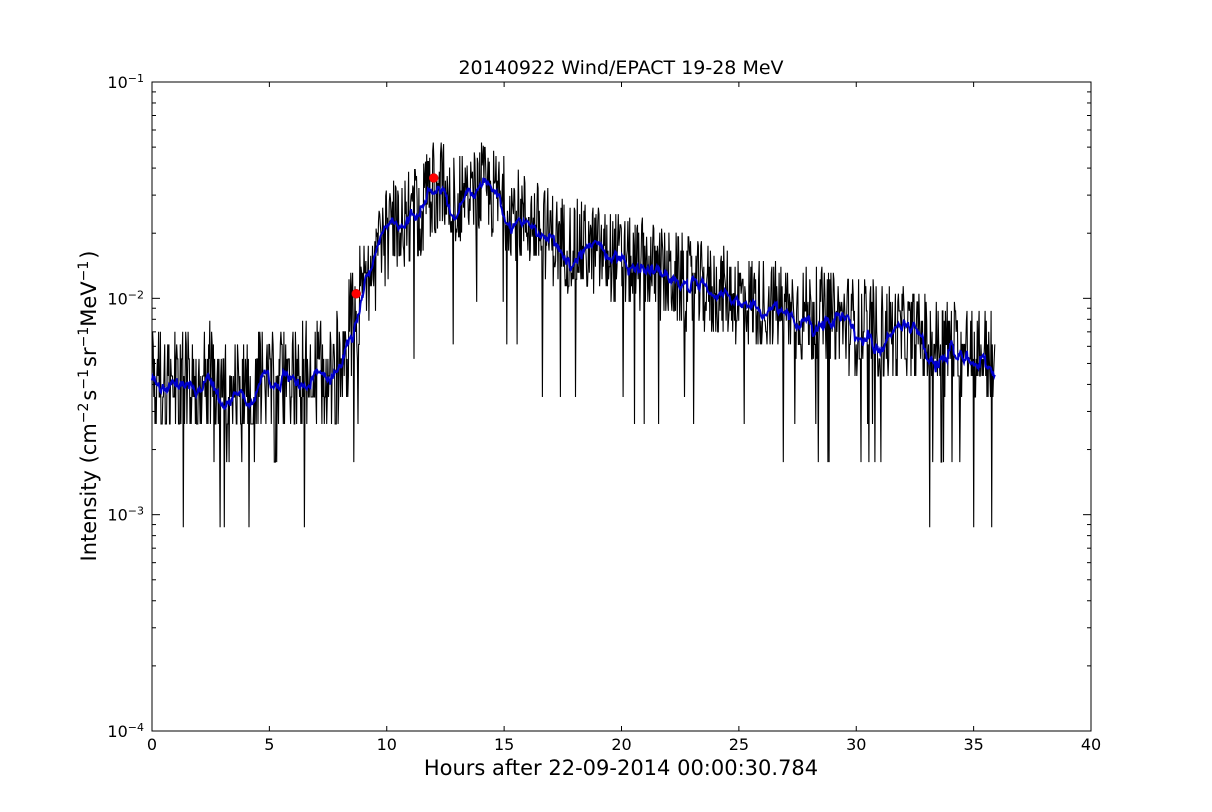 This screenshot has width=1212, height=812. Describe the element at coordinates (856, 744) in the screenshot. I see `x-tick-label: 30` at that location.